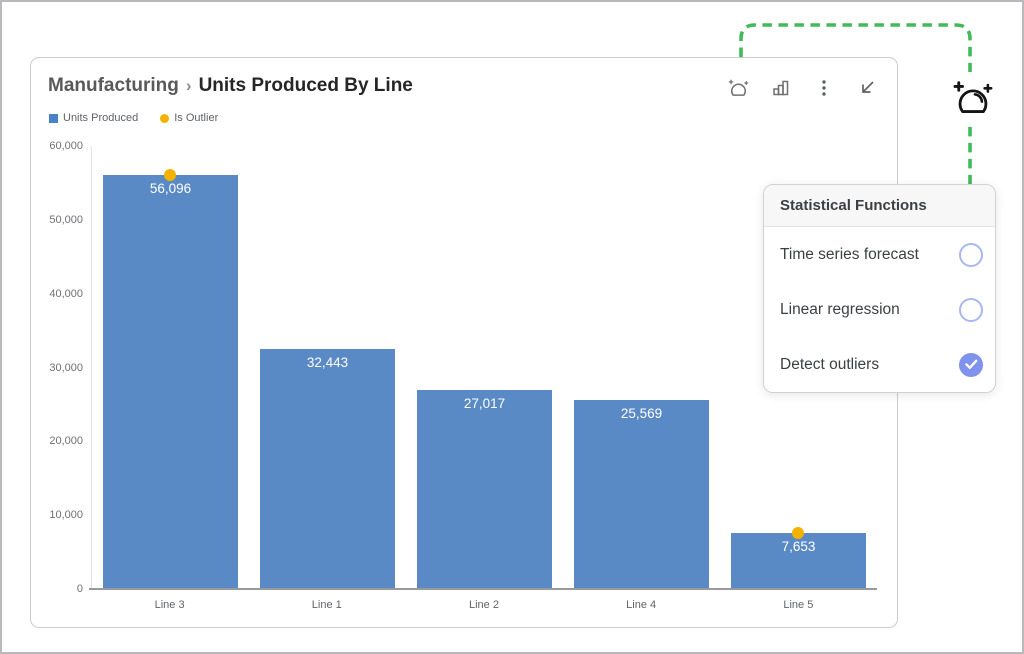 This screenshot has height=654, width=1024. What do you see at coordinates (327, 363) in the screenshot?
I see `bar-value-label: 32,443` at bounding box center [327, 363].